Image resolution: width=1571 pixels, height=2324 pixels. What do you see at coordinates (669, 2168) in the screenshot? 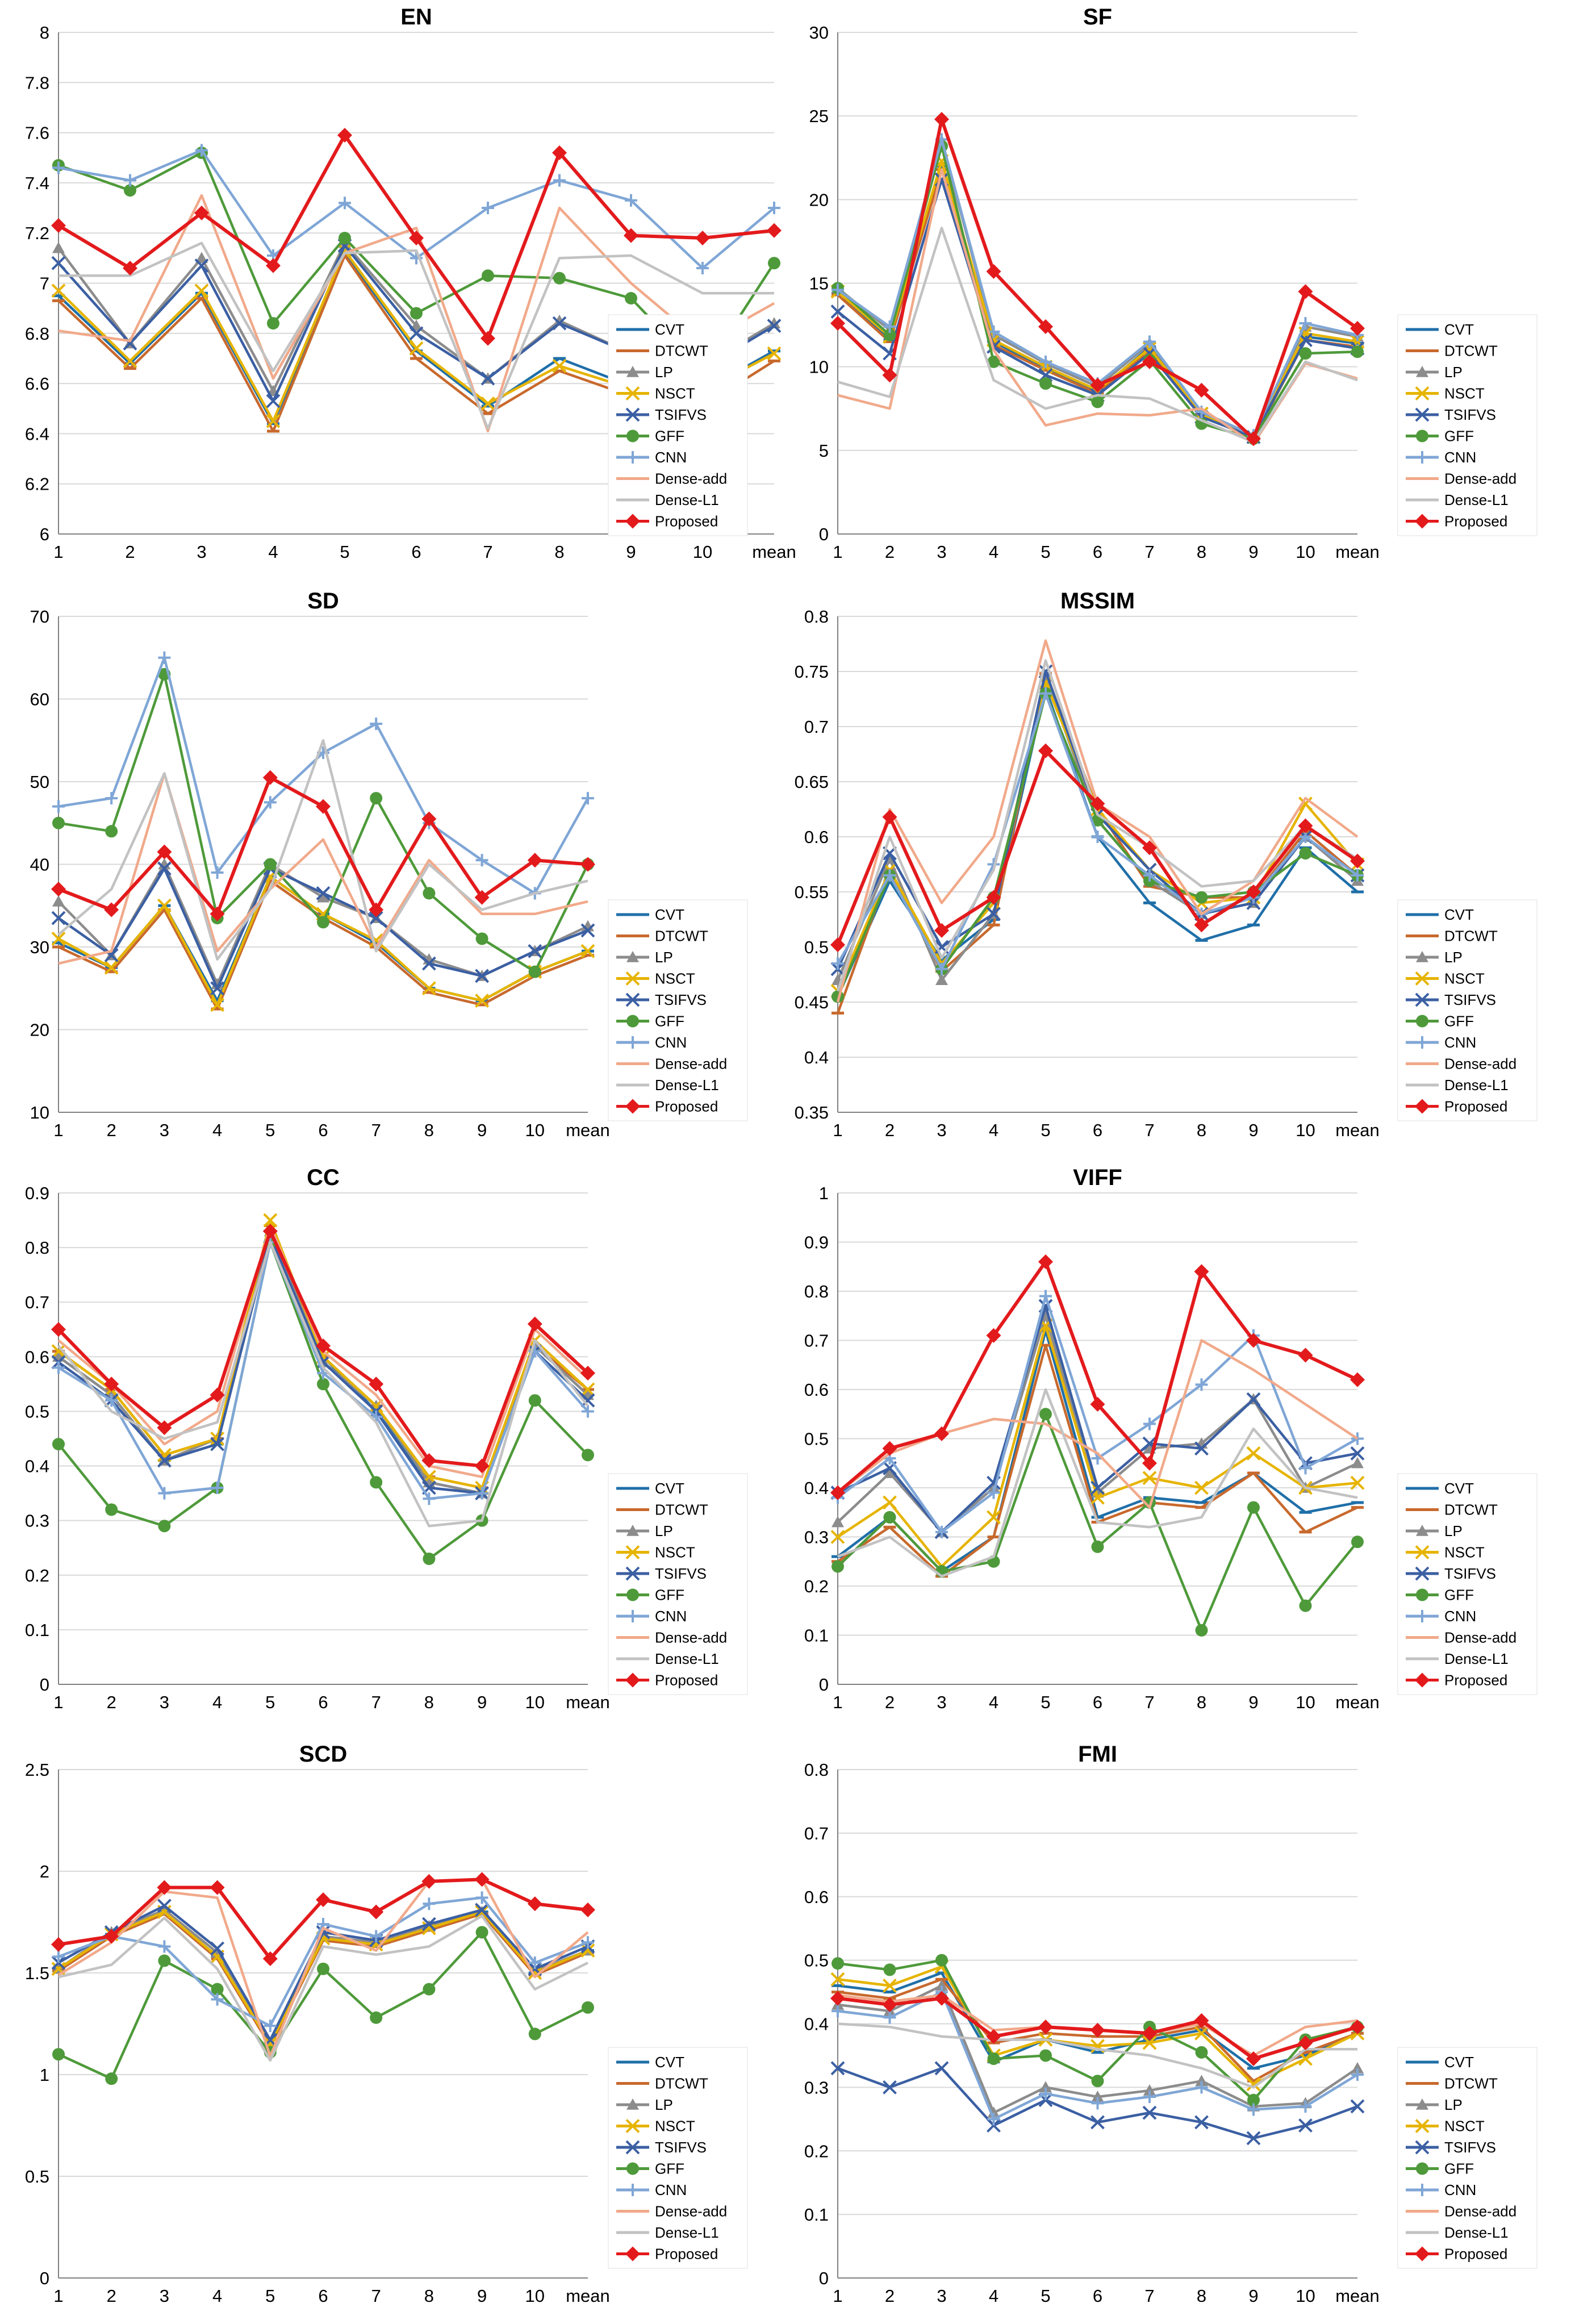
I see `legend-label: GFF` at bounding box center [669, 2168].